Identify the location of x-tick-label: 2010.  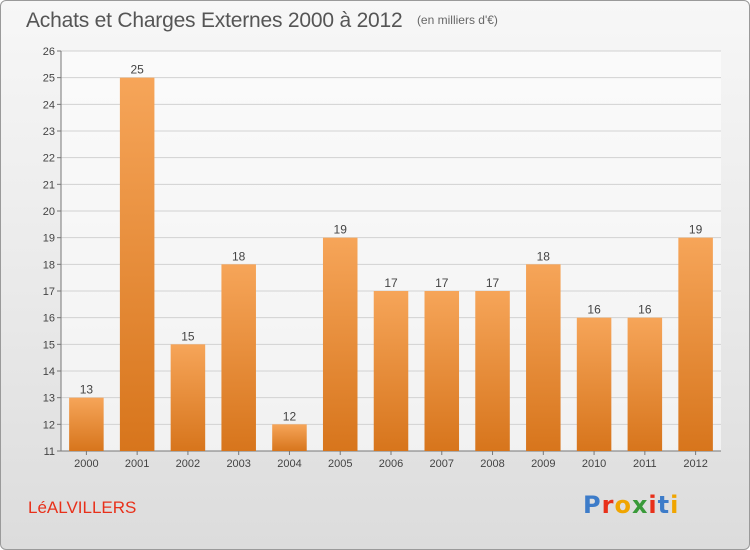
(594, 464).